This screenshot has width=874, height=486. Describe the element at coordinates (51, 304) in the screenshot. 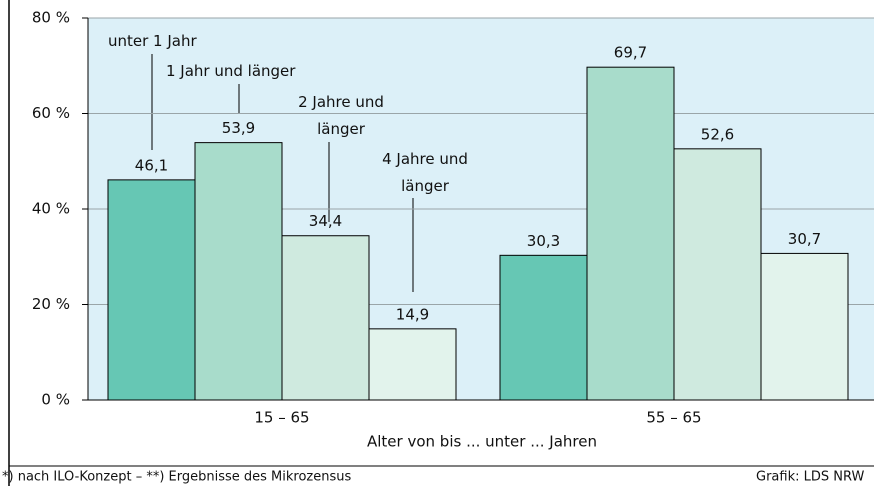

I see `y-tick-label: 20 %` at that location.